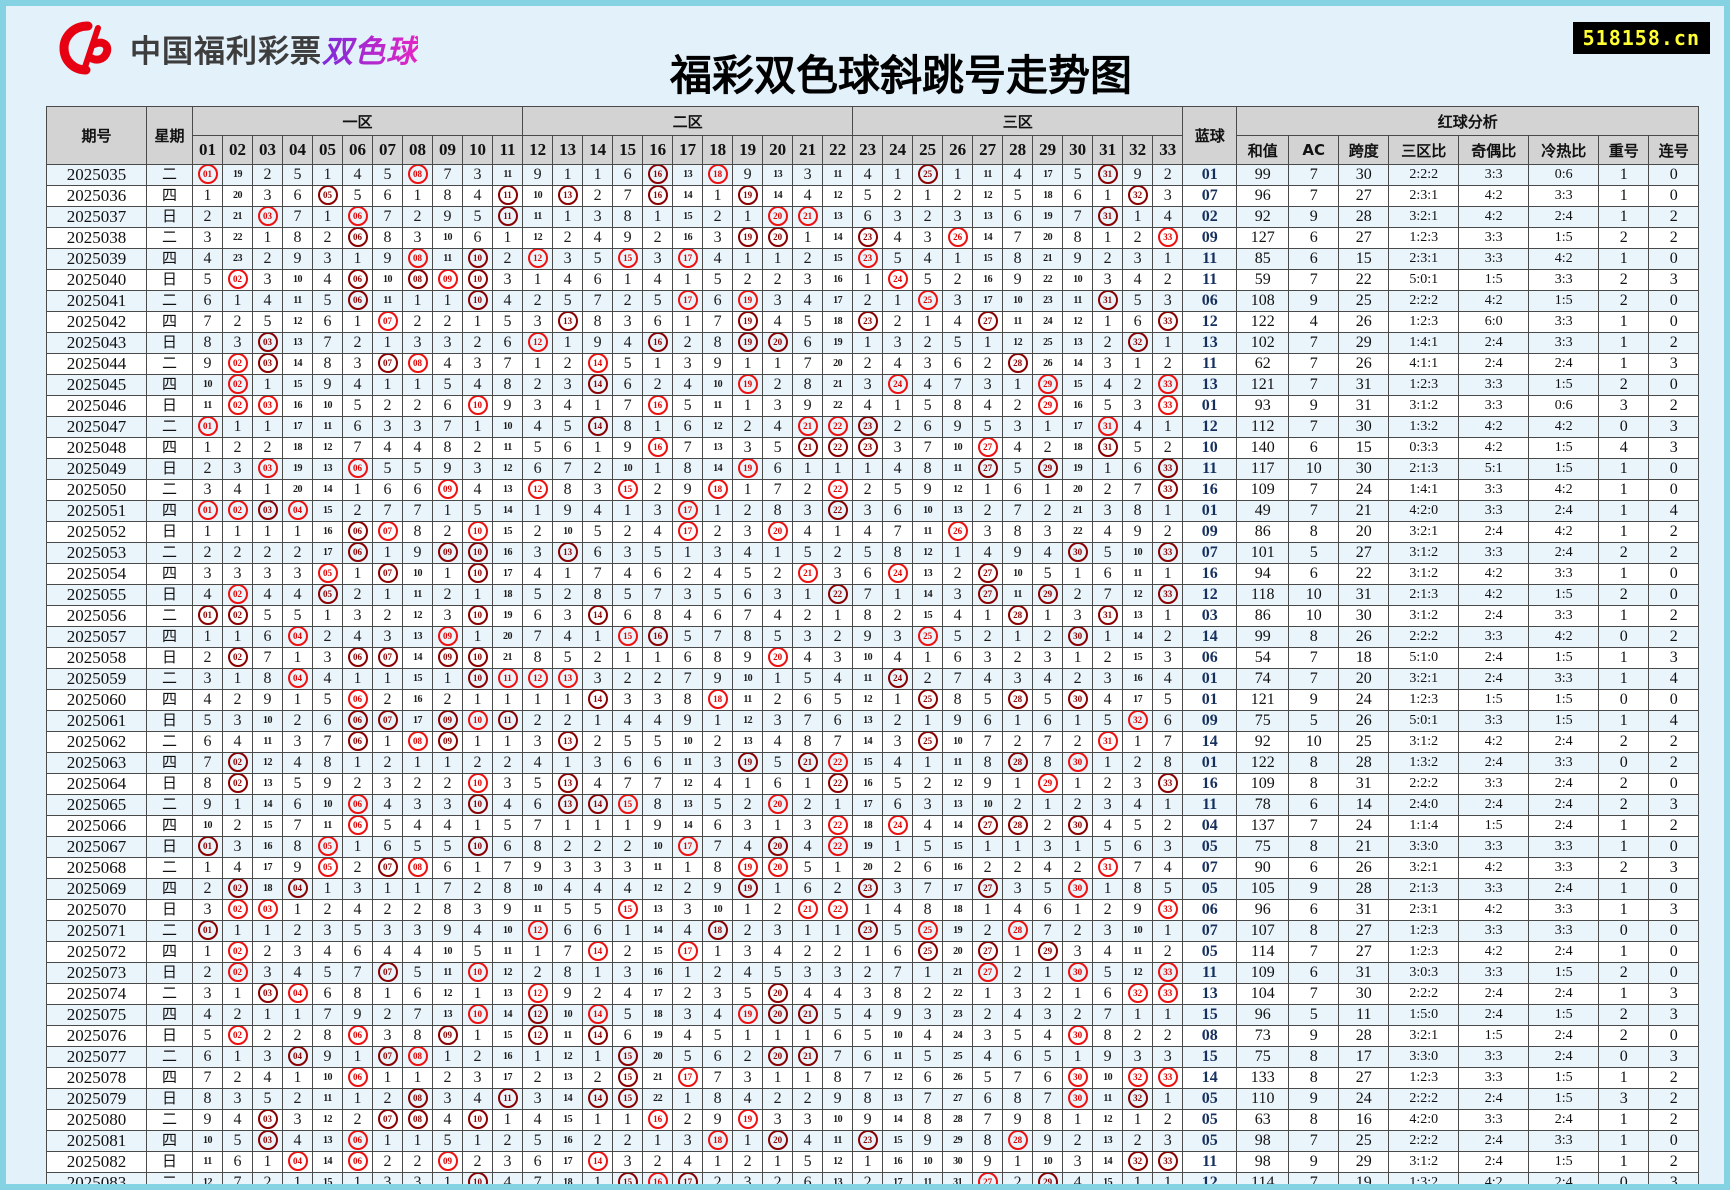 Image resolution: width=1730 pixels, height=1190 pixels. I want to click on miss-cell-06: 4, so click(357, 910).